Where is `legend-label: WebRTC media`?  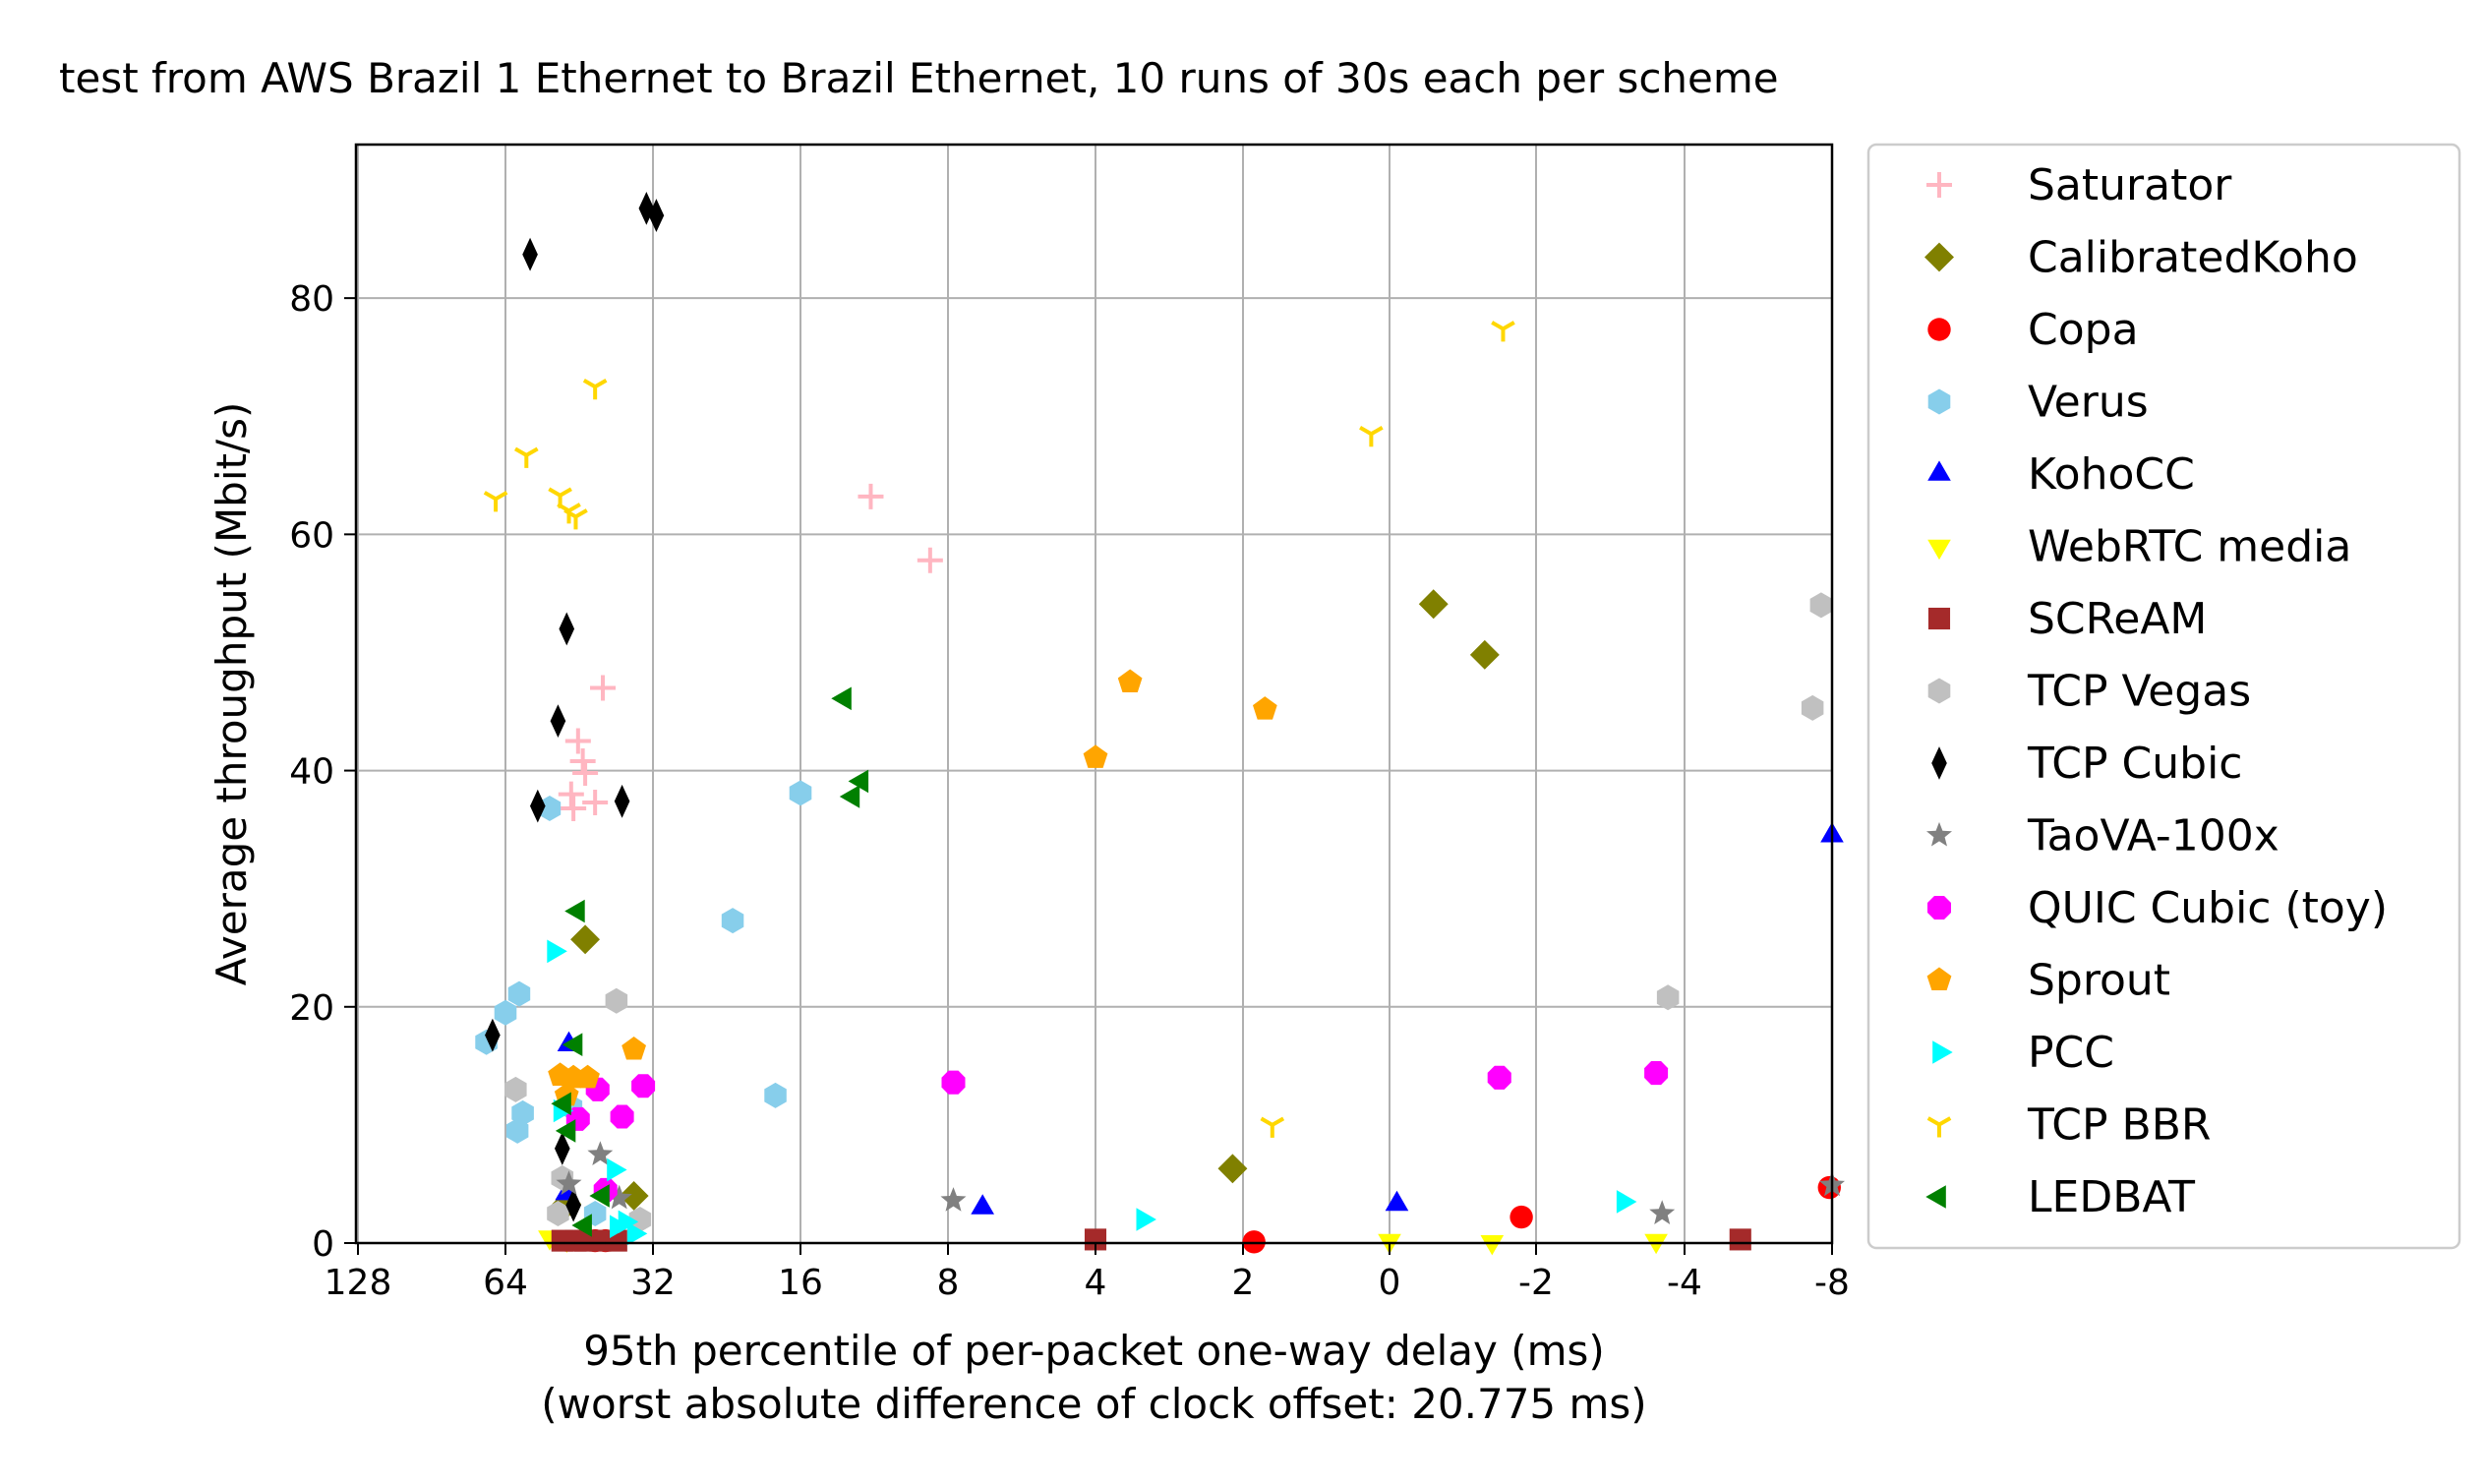 legend-label: WebRTC media is located at coordinates (2189, 547).